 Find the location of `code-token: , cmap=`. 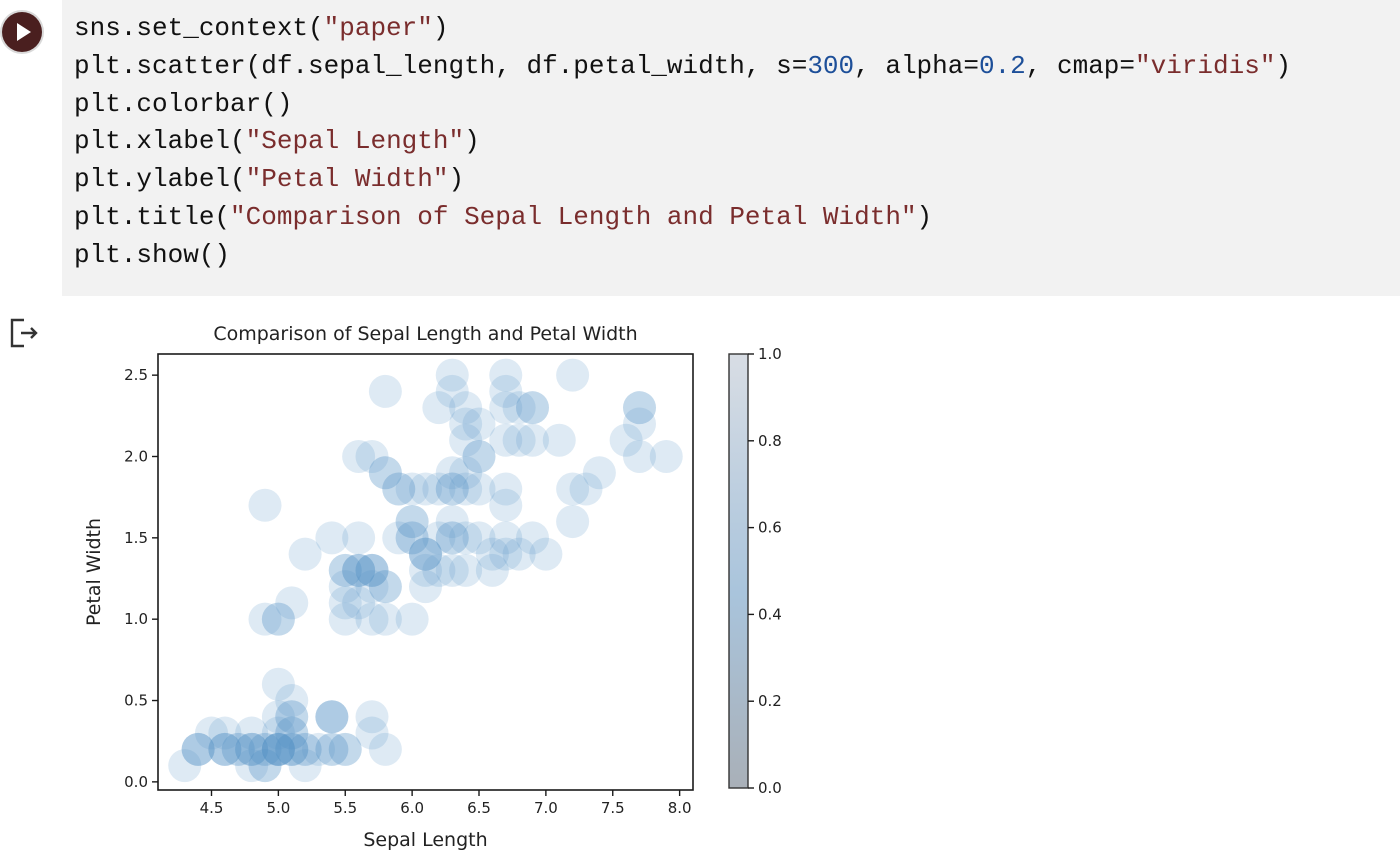

code-token: , cmap= is located at coordinates (1080, 65).